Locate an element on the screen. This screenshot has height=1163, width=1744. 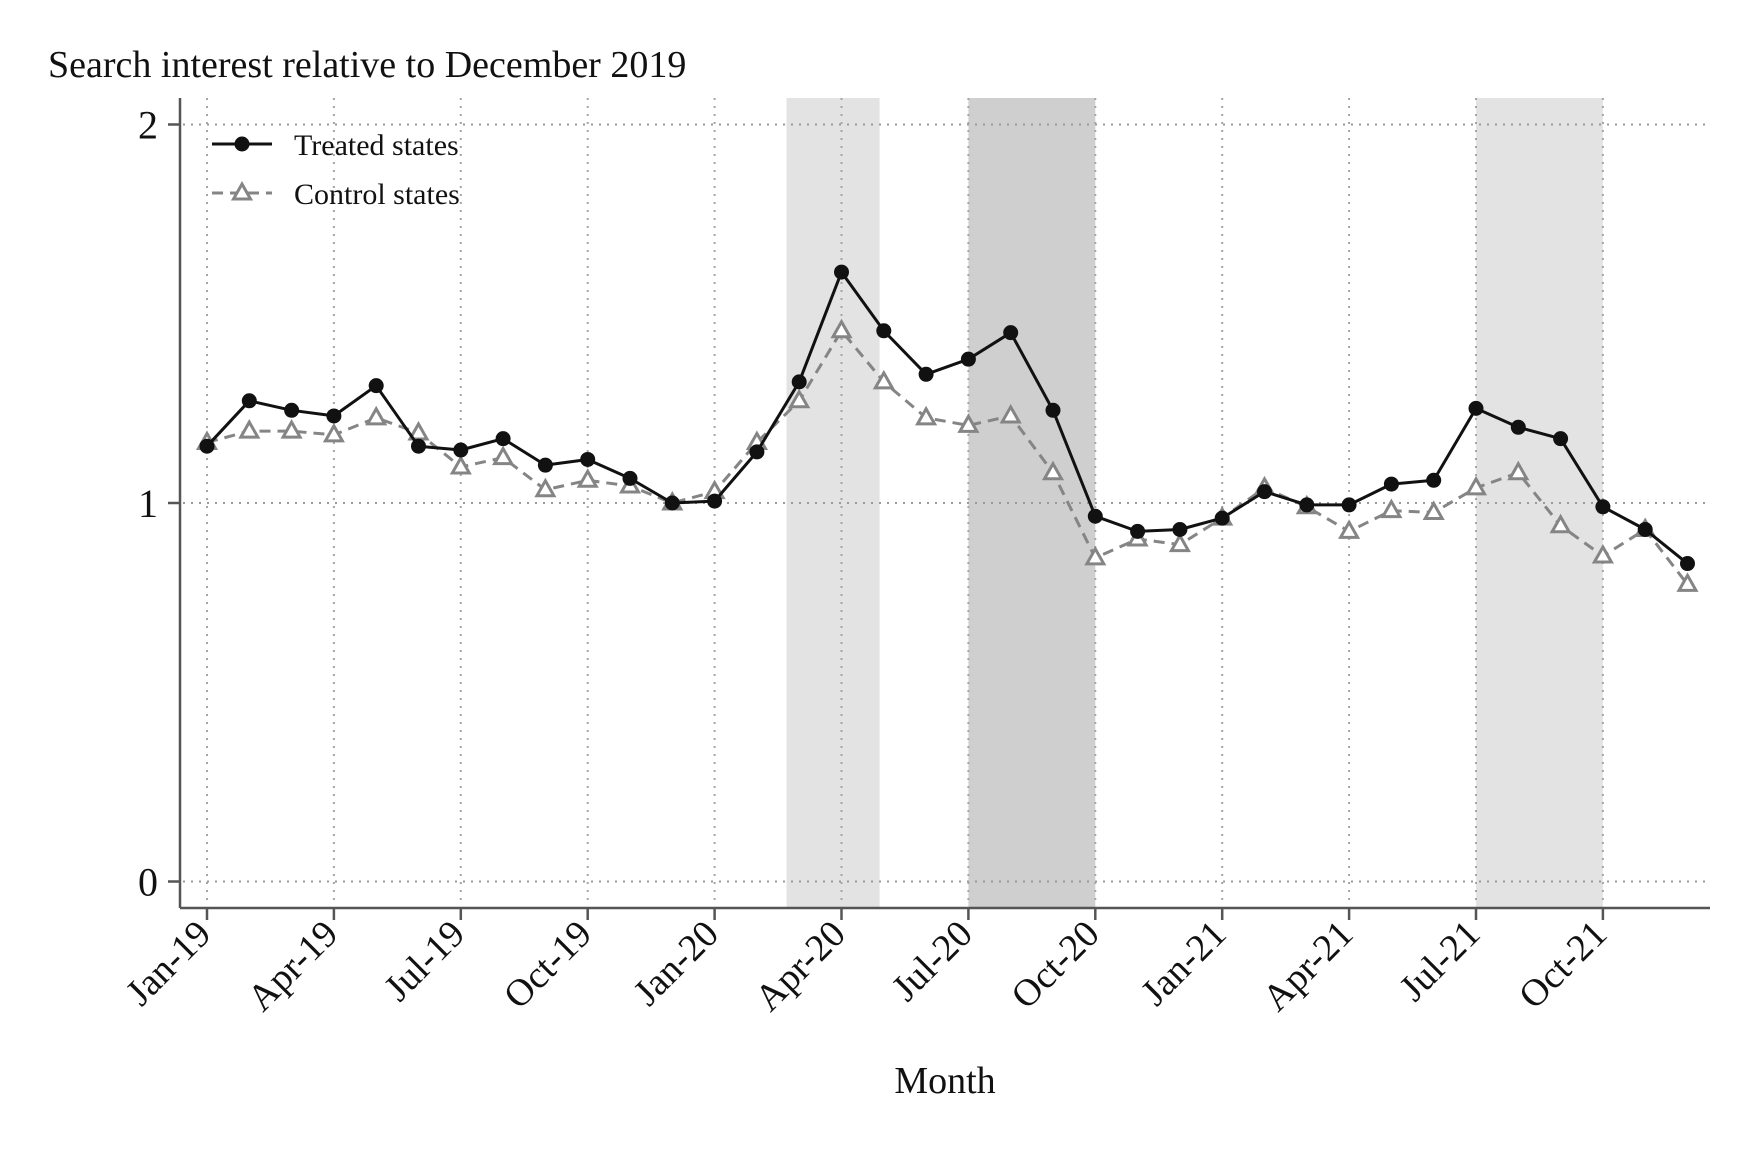
x-tick-label-Apr-20: Apr-20 is located at coordinates (800, 966).